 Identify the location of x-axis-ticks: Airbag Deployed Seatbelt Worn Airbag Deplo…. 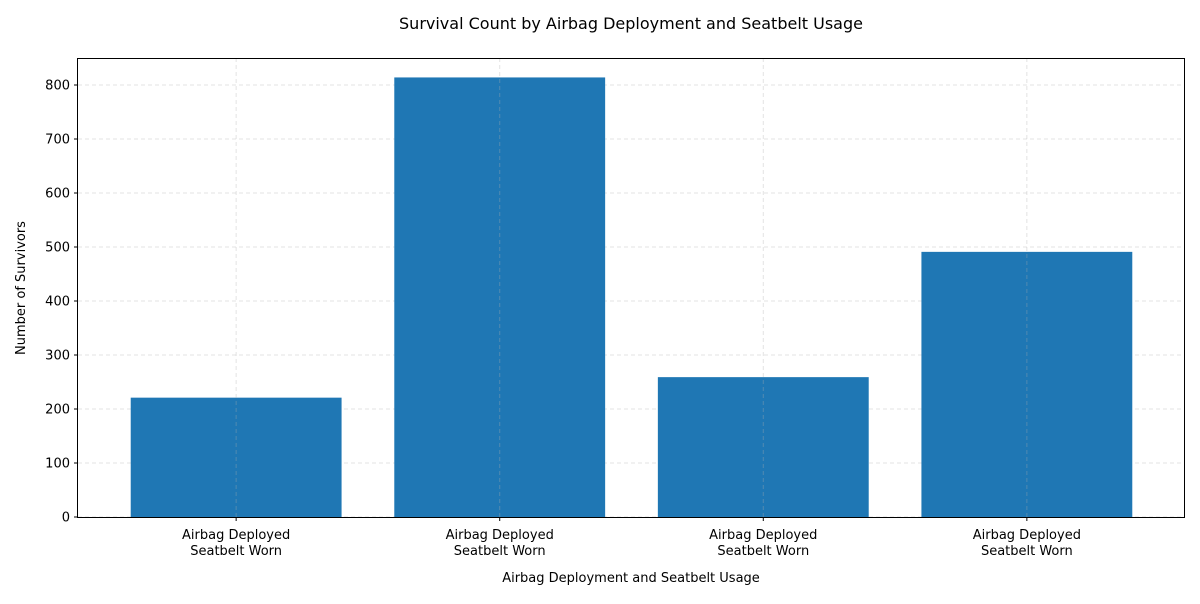
(631, 538).